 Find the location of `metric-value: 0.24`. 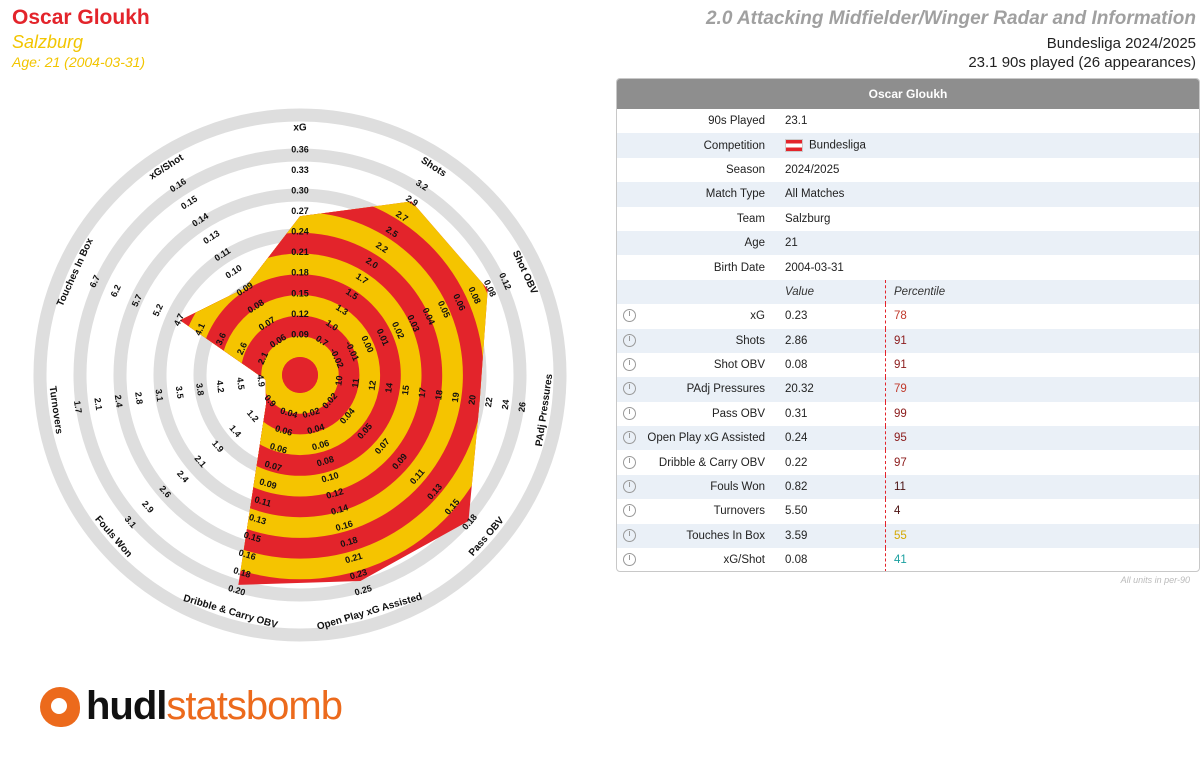

metric-value: 0.24 is located at coordinates (796, 438).